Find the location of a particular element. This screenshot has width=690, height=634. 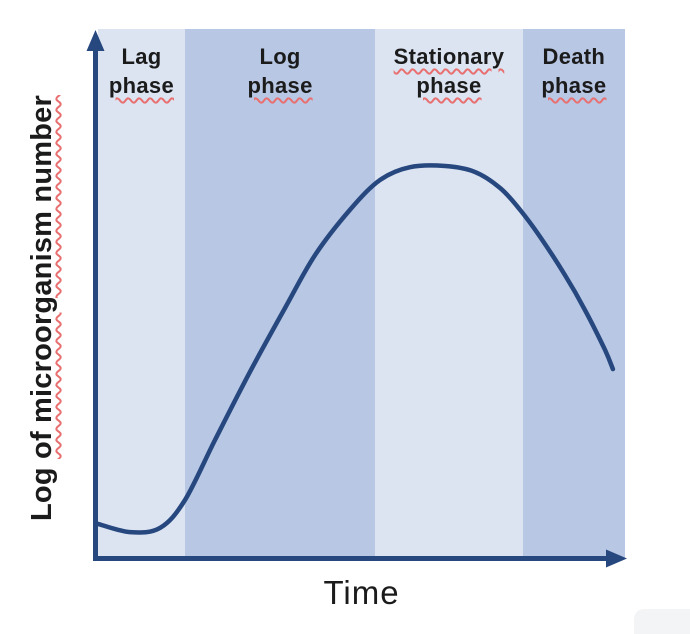

y-axis-label-prefix: Log is located at coordinates (42, 489).